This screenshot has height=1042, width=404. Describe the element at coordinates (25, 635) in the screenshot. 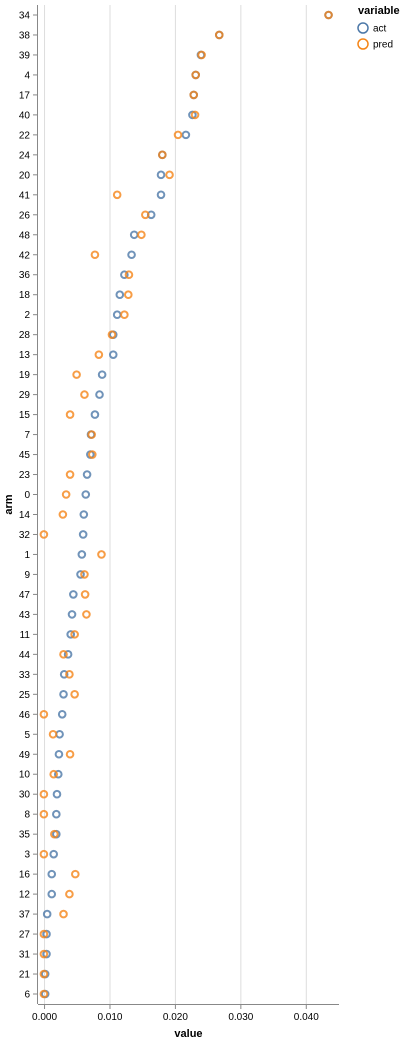

I see `y-tick-label: 11` at that location.